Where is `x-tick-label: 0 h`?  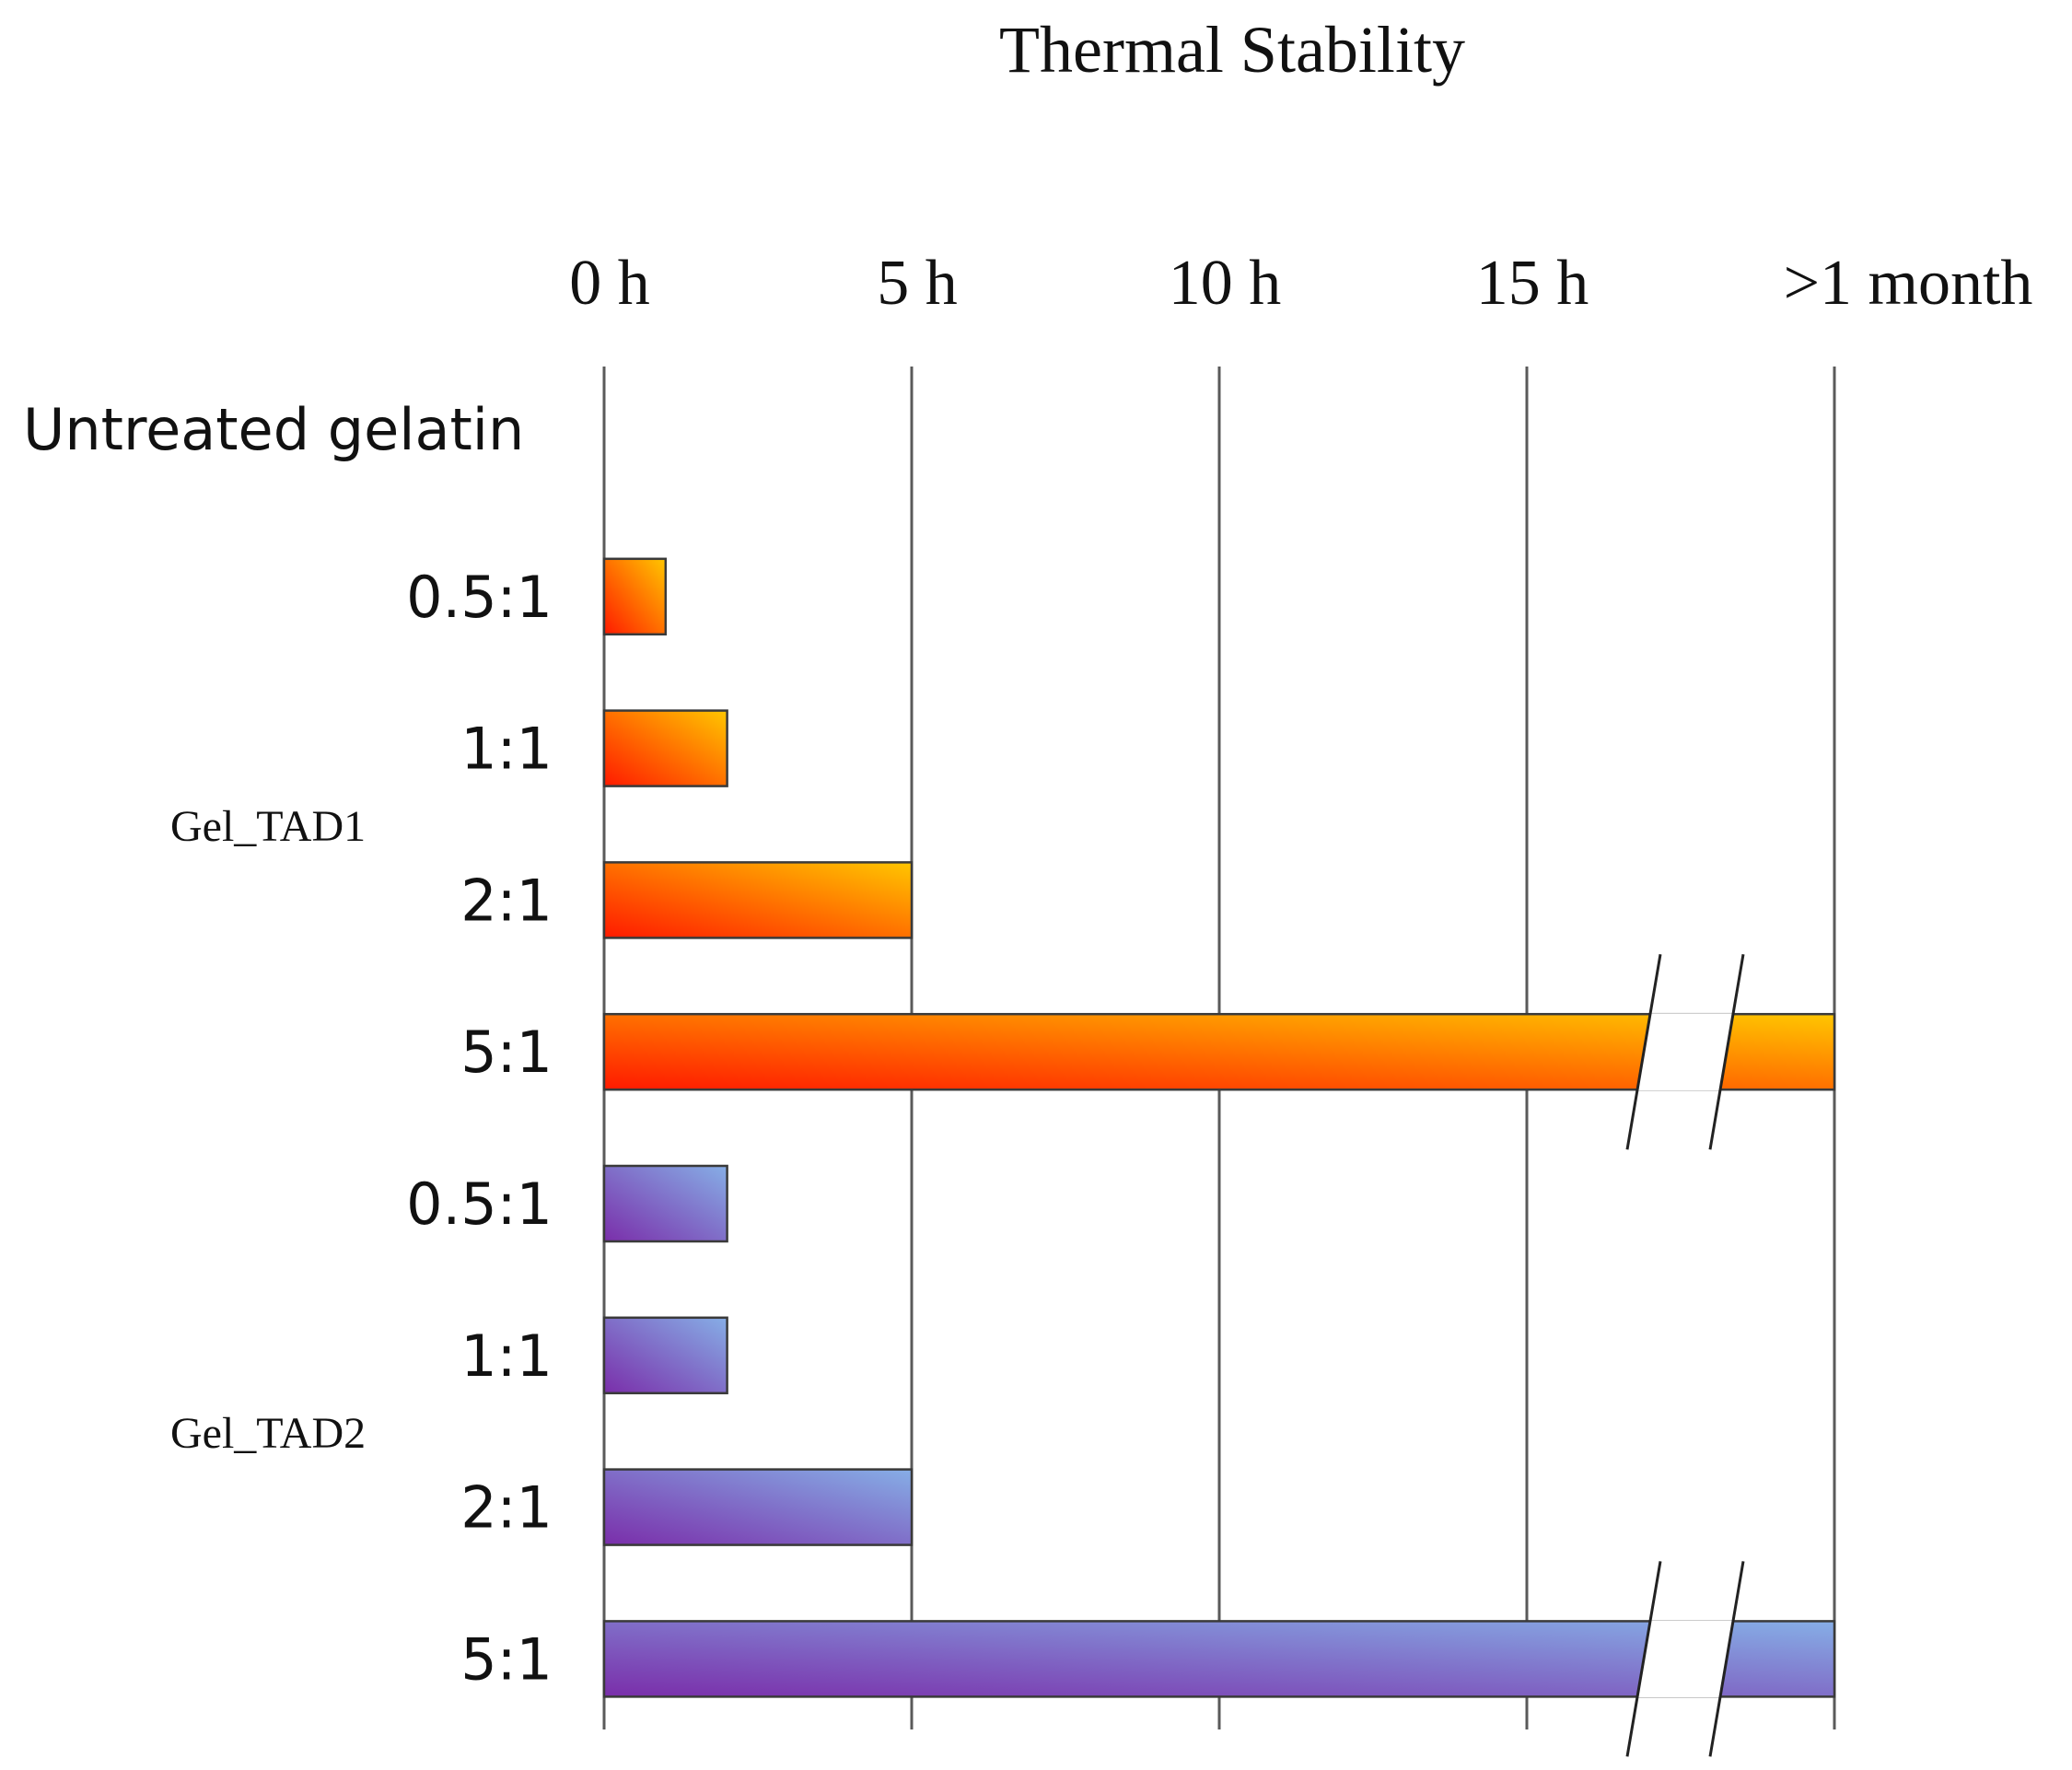 x-tick-label: 0 h is located at coordinates (609, 283).